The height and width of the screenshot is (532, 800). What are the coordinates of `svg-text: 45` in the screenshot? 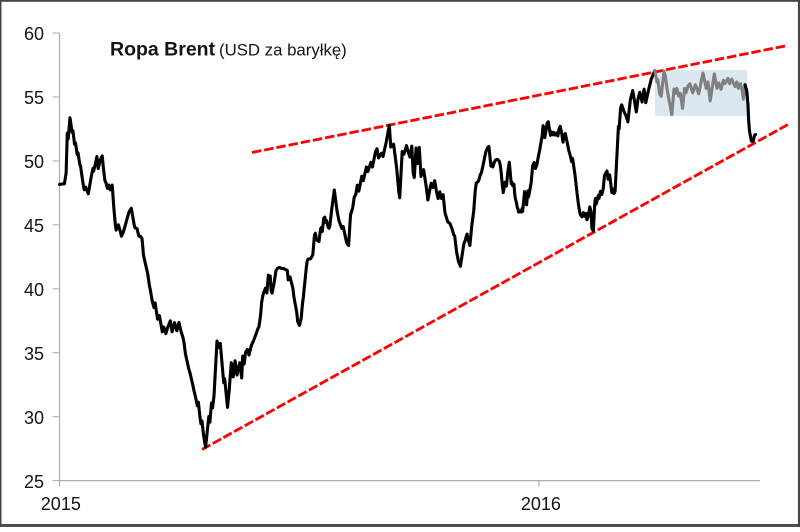 It's located at (34, 226).